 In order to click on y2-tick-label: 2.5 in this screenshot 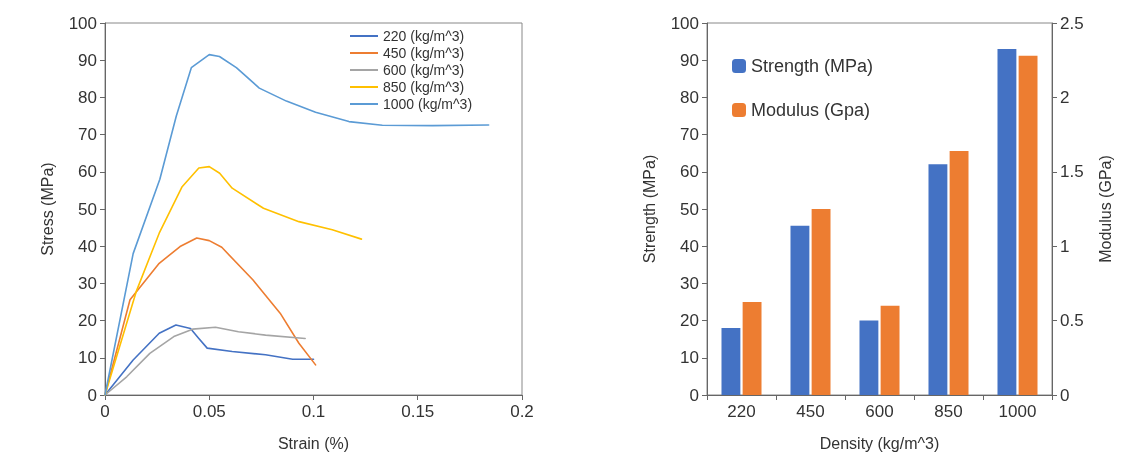, I will do `click(1072, 23)`.